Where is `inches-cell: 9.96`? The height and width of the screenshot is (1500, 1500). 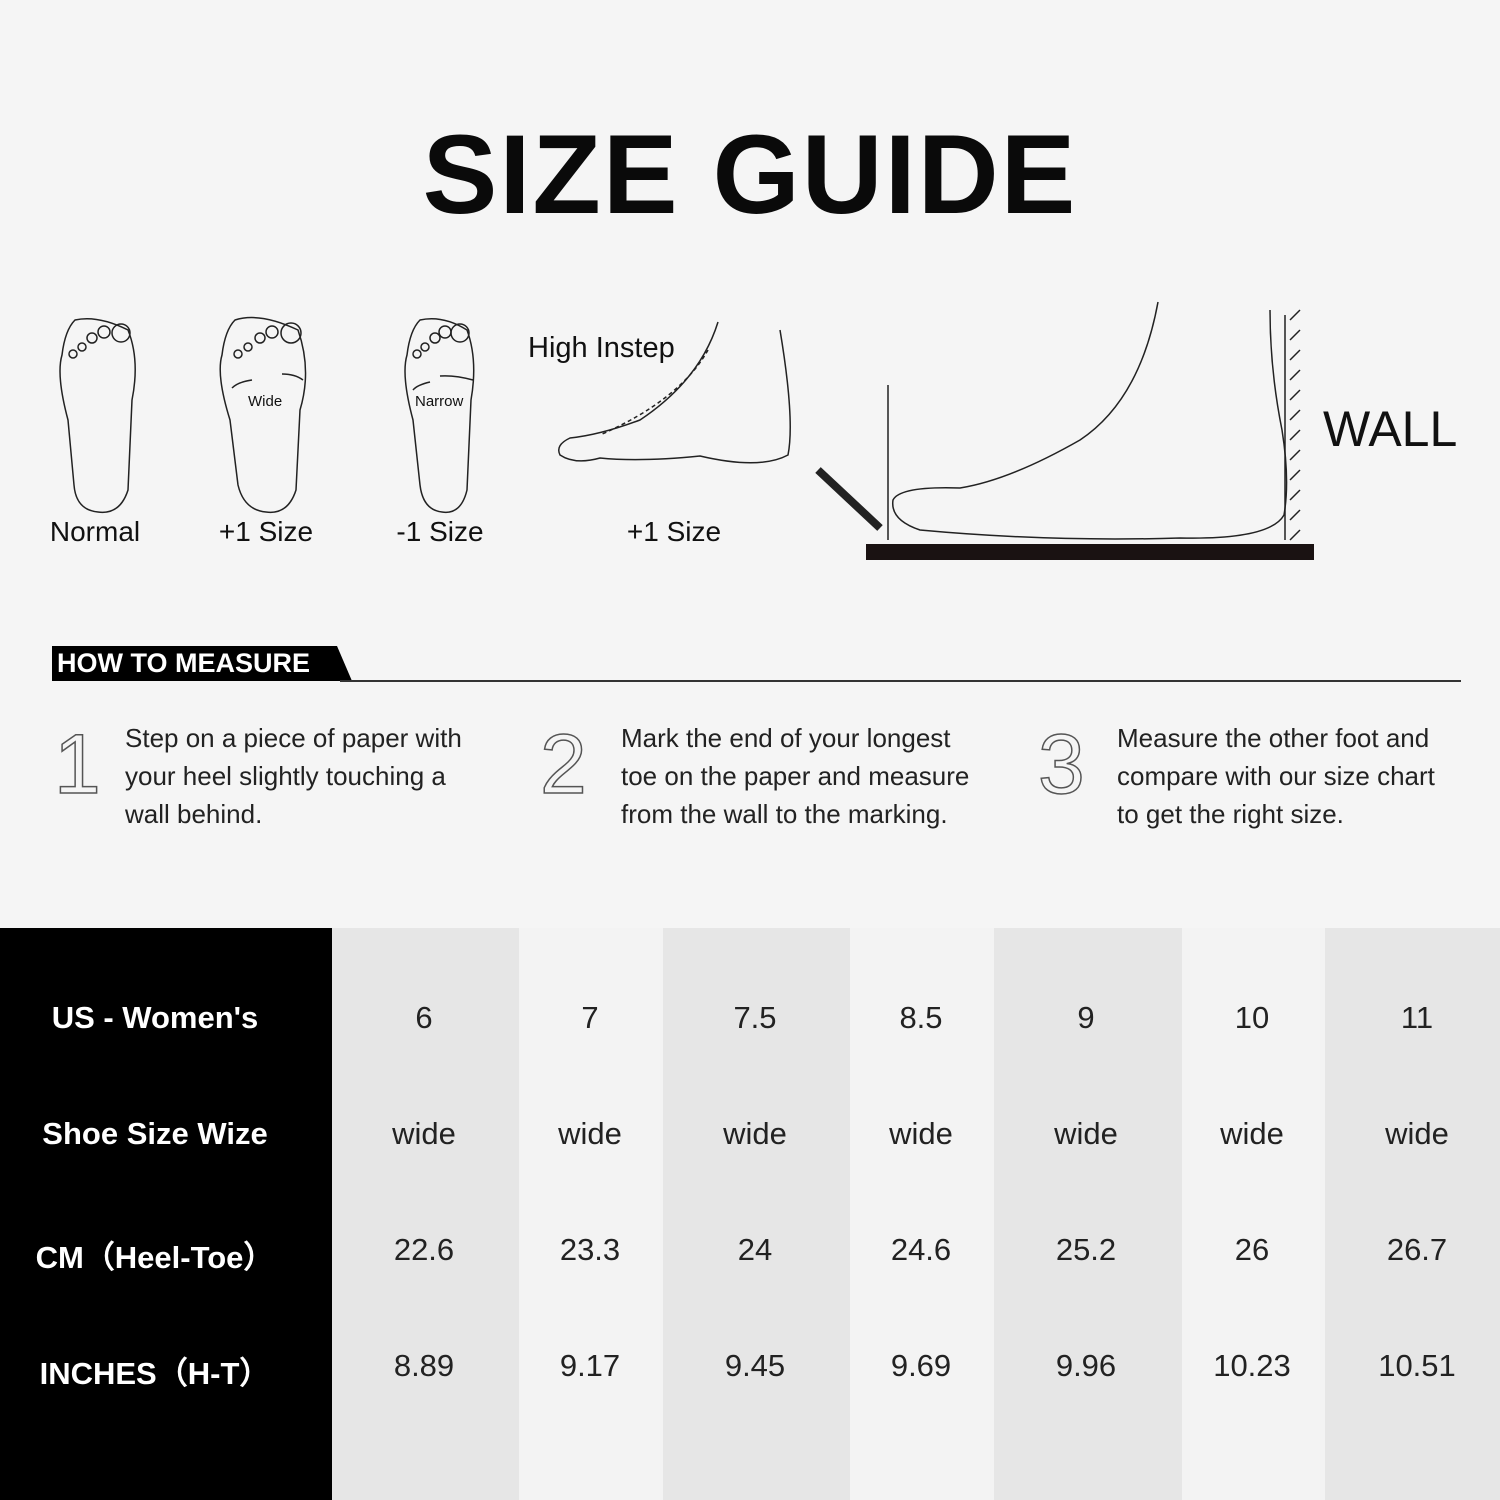 inches-cell: 9.96 is located at coordinates (1086, 1365).